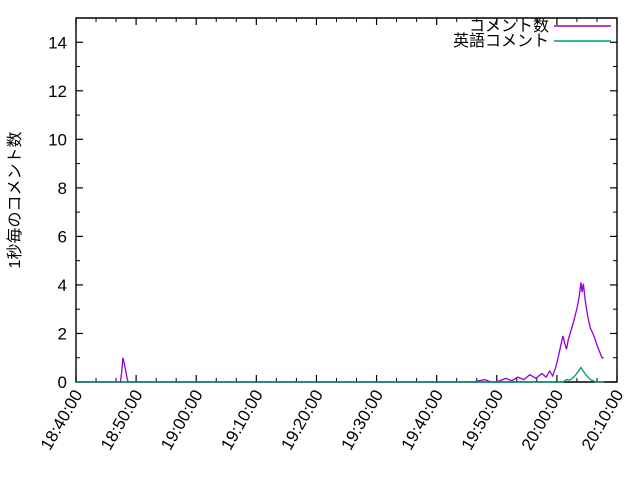 Image resolution: width=640 pixels, height=480 pixels. I want to click on y-tick-label: 14, so click(57, 42).